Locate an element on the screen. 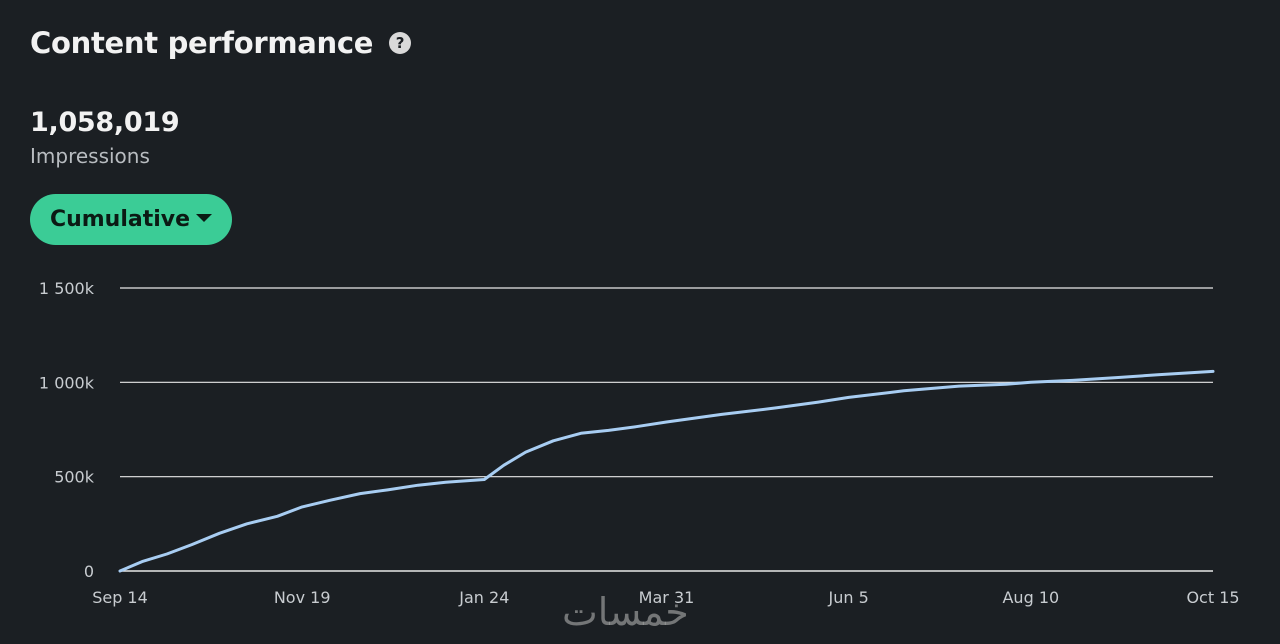 This screenshot has height=644, width=1280. caret-down-icon is located at coordinates (204, 217).